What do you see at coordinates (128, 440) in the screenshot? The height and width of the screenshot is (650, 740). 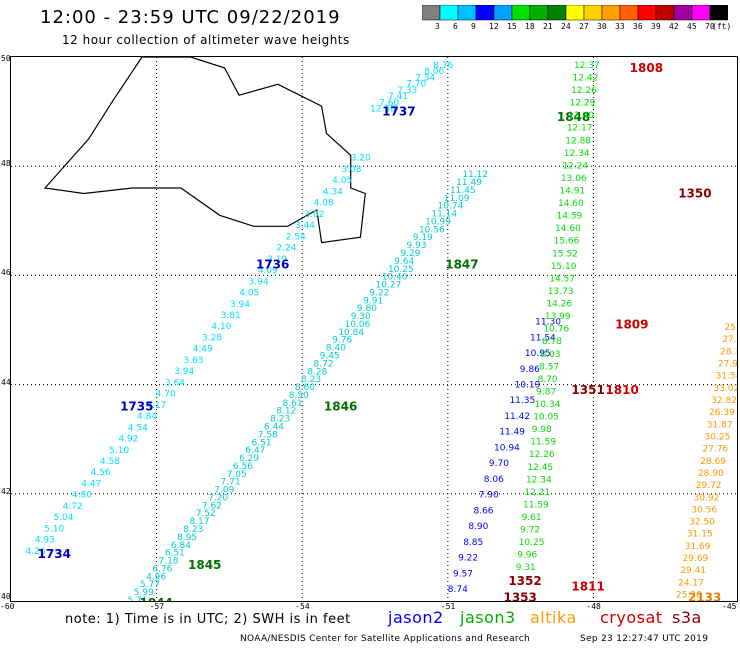 I see `wave-height-value: 4.92` at bounding box center [128, 440].